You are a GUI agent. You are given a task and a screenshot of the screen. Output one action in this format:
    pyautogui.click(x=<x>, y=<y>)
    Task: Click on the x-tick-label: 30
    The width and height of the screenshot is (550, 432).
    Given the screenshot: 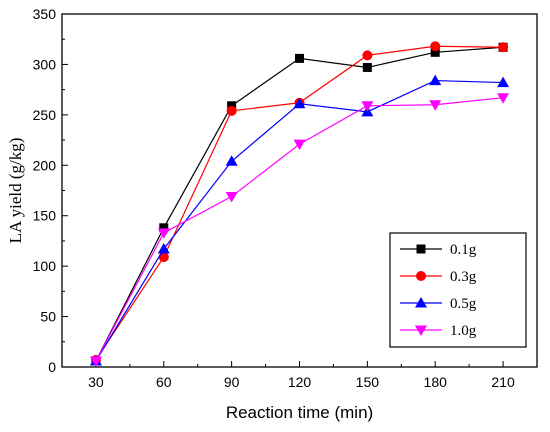 What is the action you would take?
    pyautogui.click(x=96, y=382)
    